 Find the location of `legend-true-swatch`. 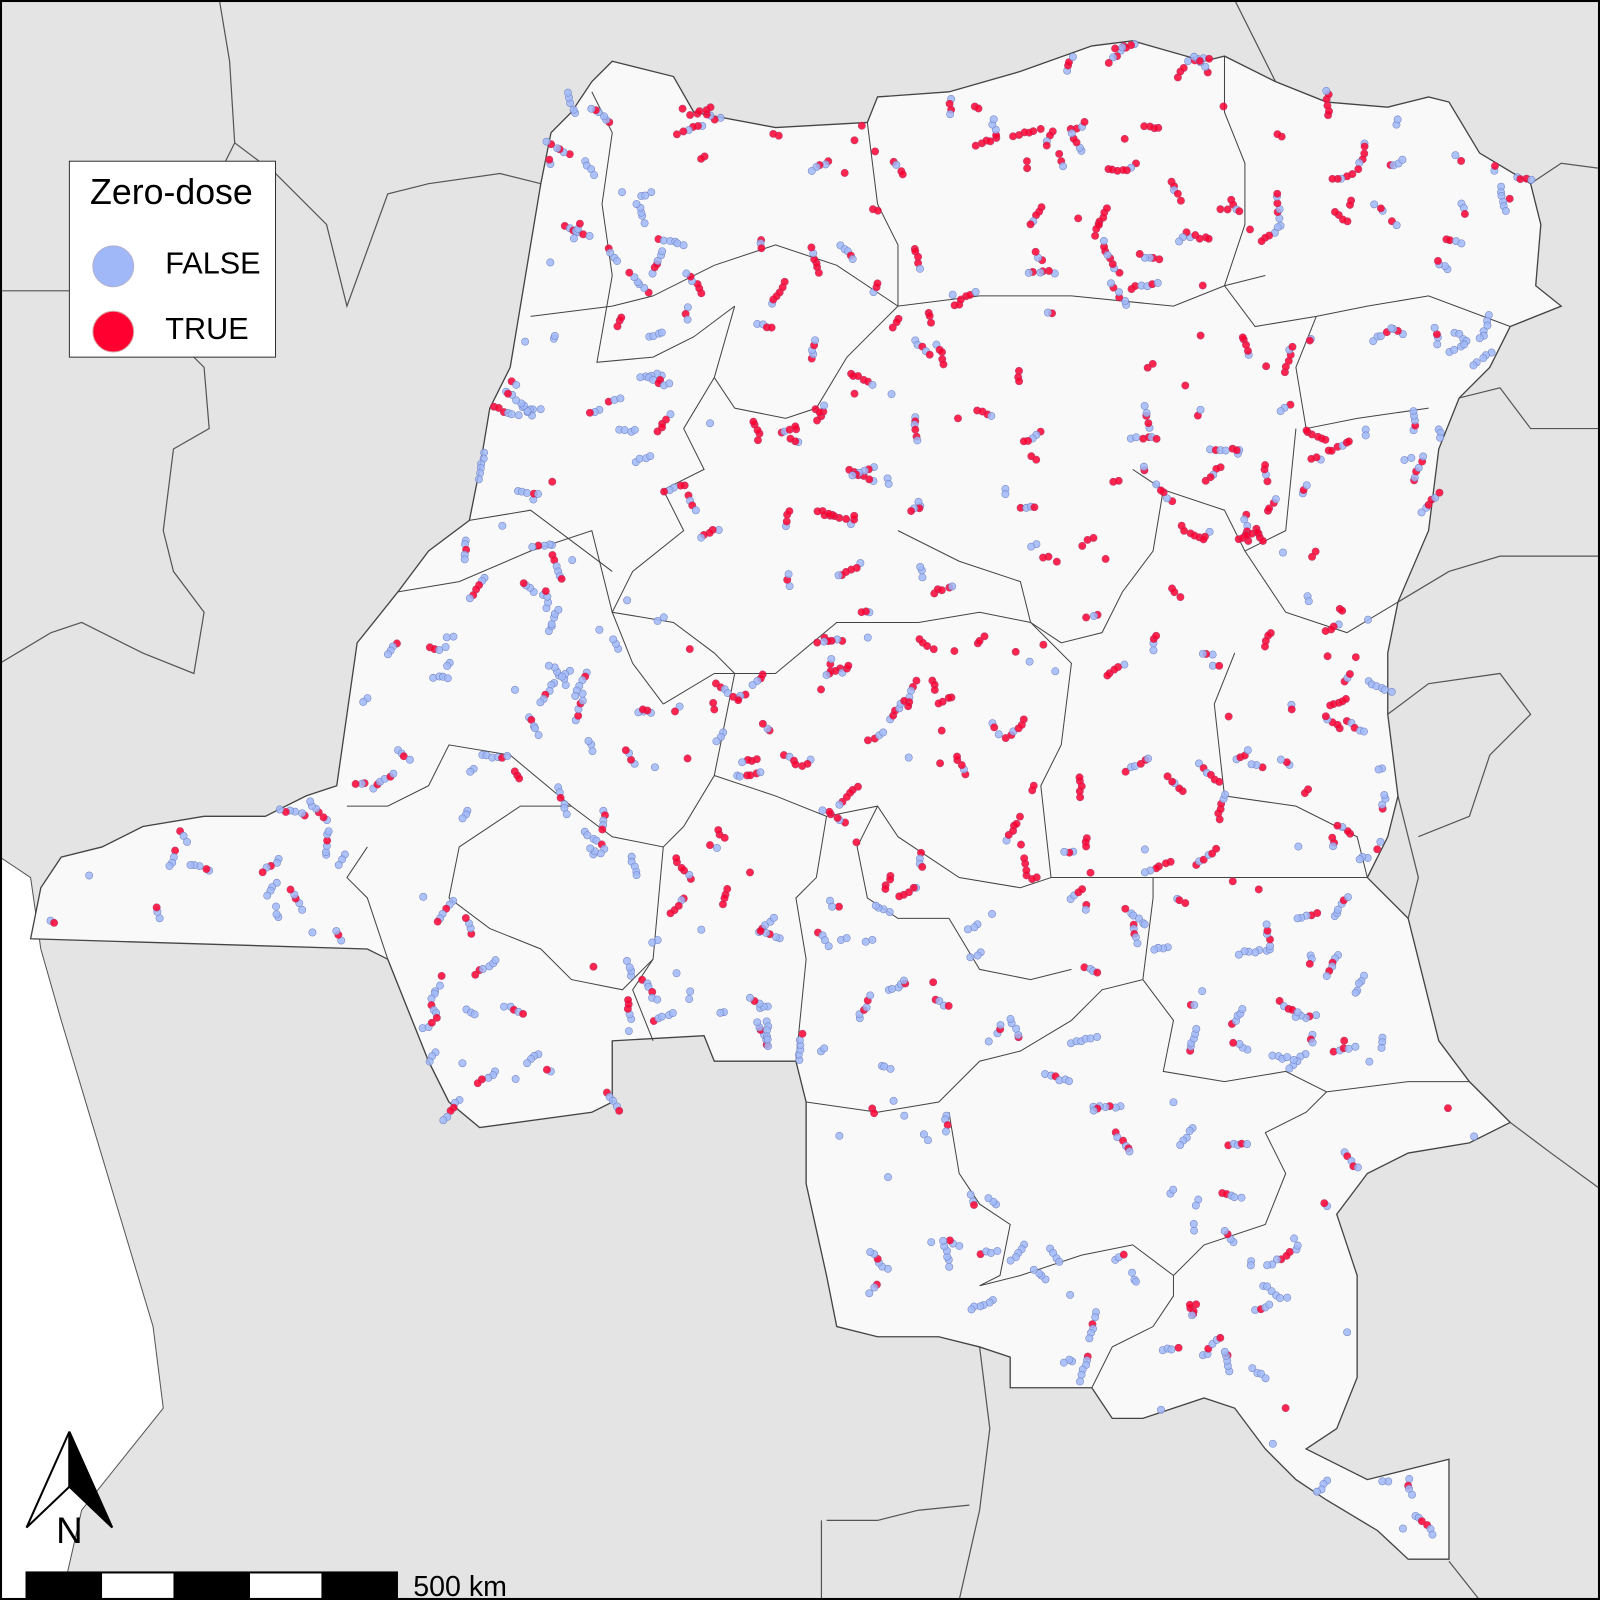

legend-true-swatch is located at coordinates (113, 331).